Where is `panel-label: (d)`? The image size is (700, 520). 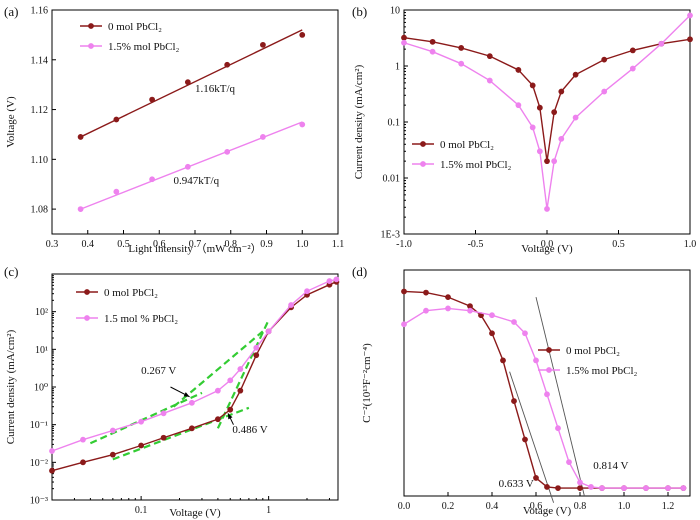 panel-label: (d) is located at coordinates (359, 271).